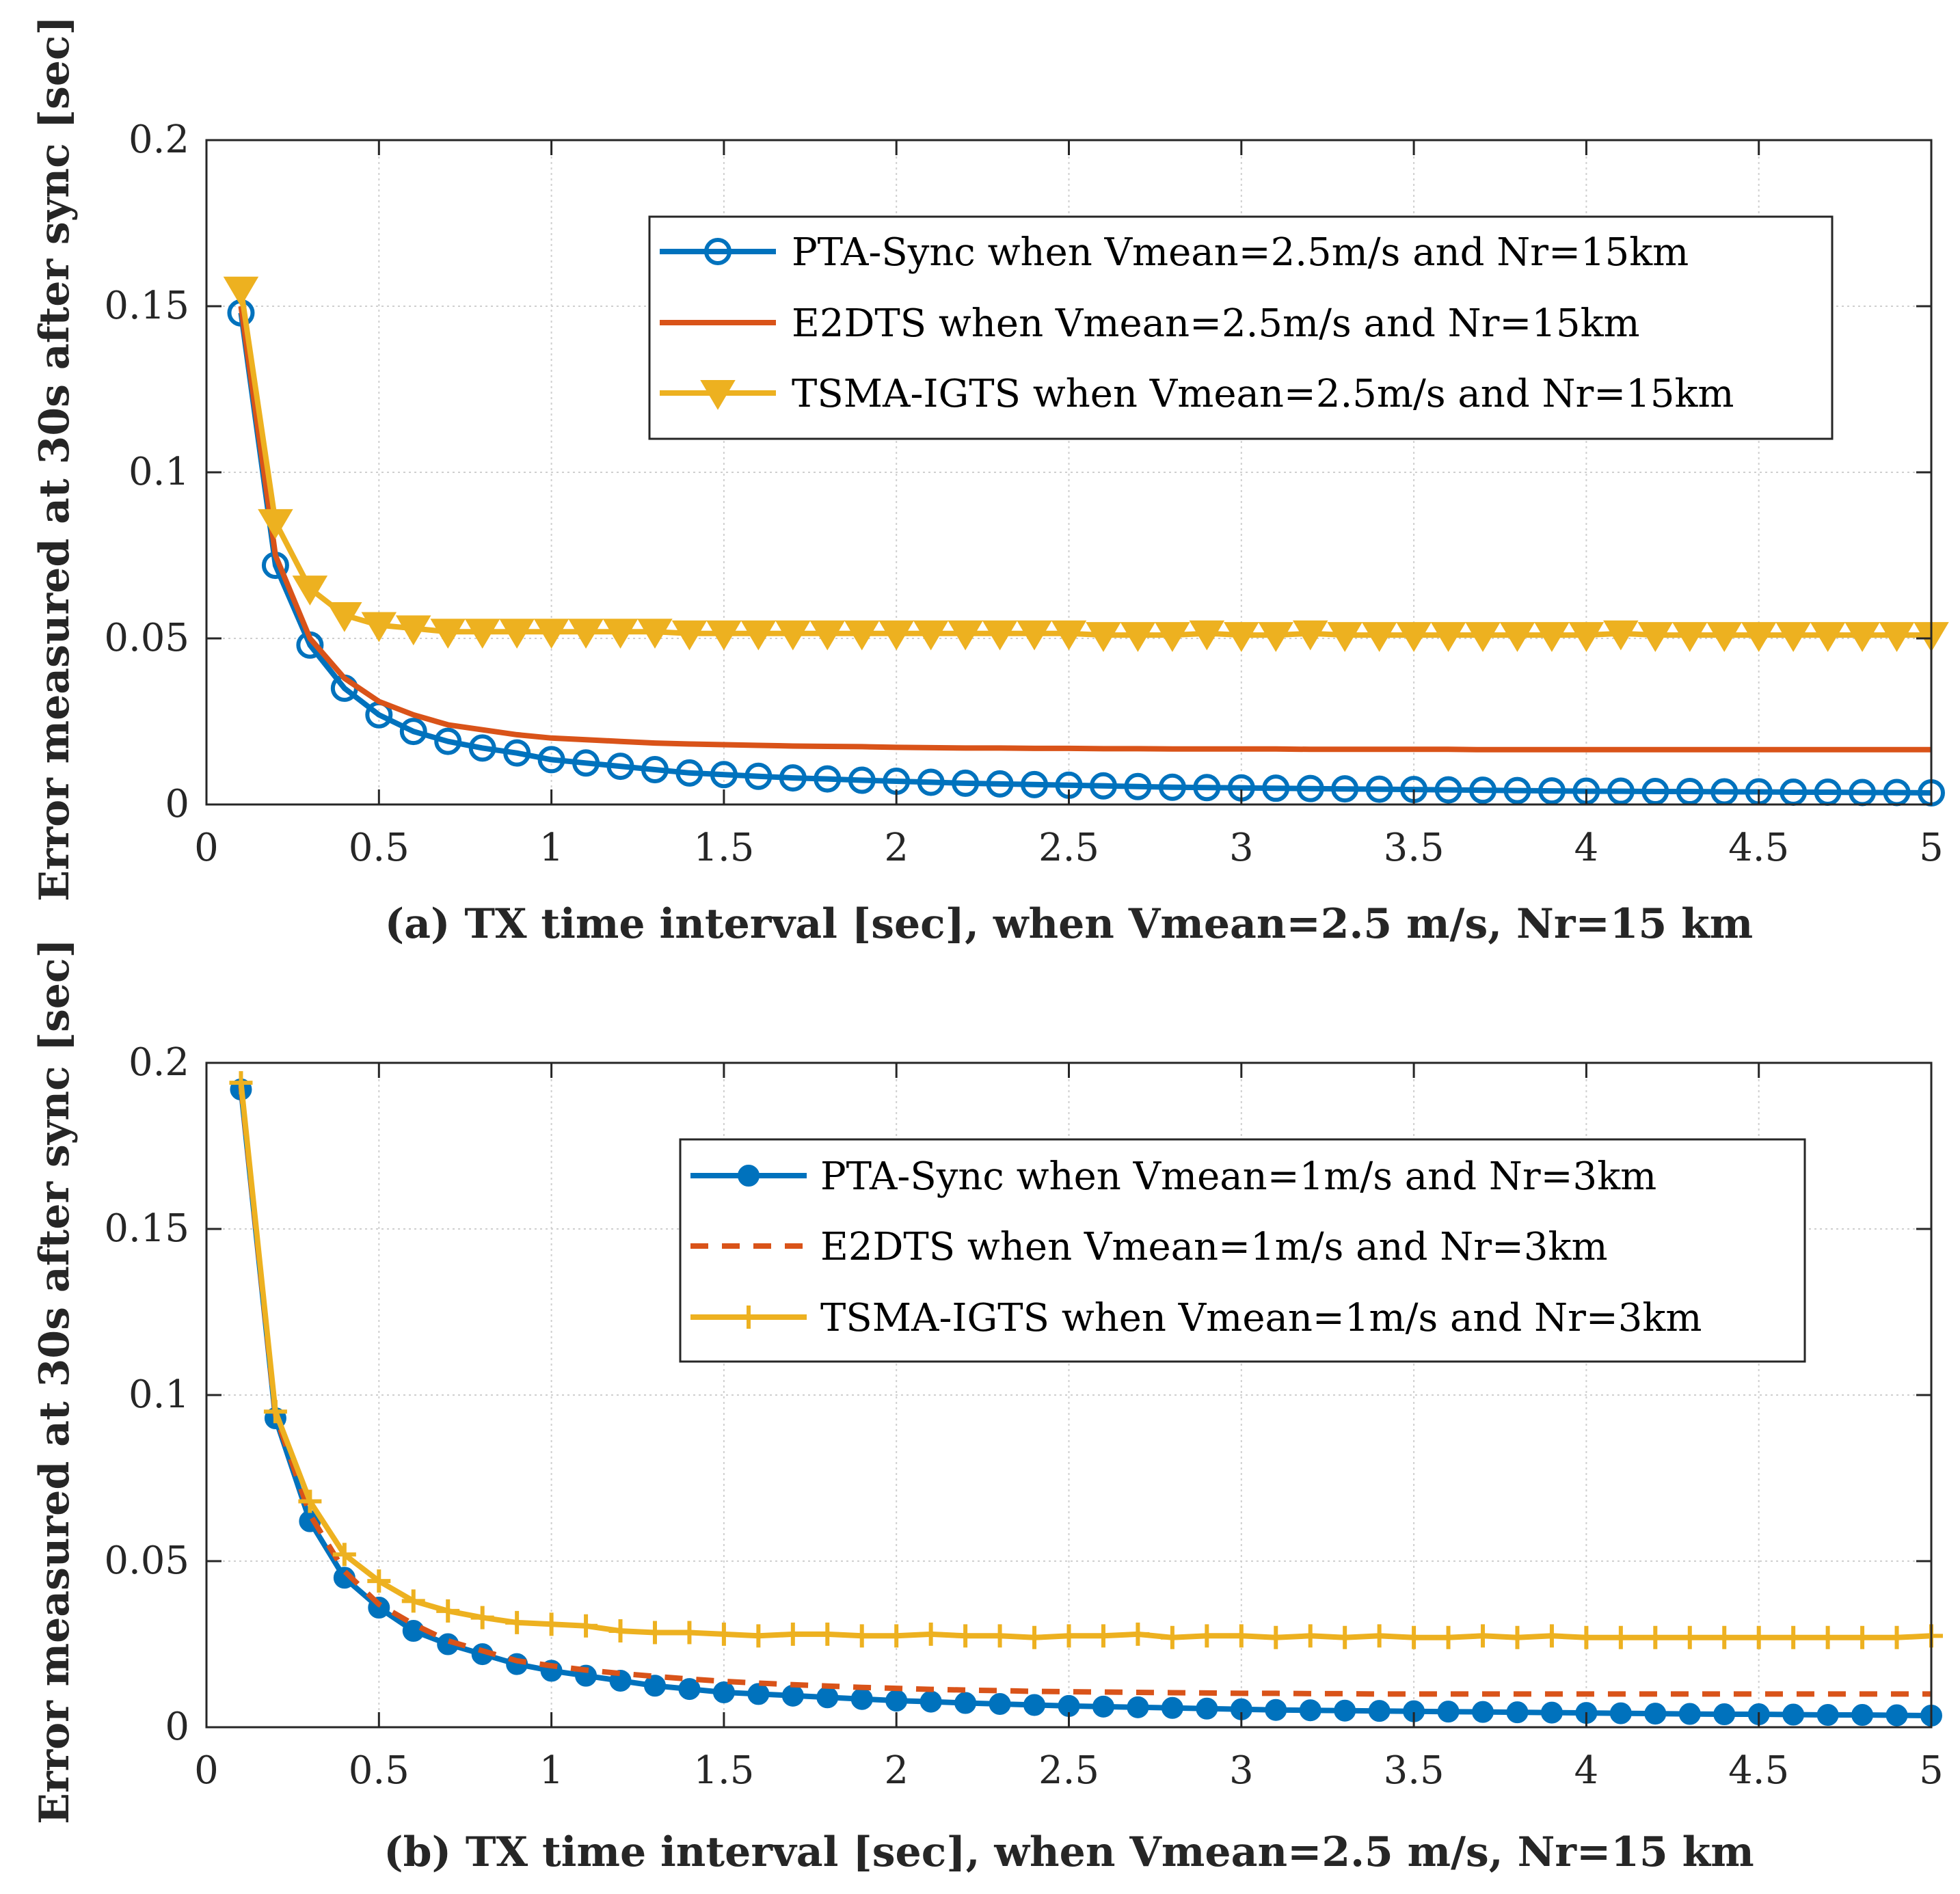  What do you see at coordinates (146, 306) in the screenshot?
I see `y-tick-label: 0.15` at bounding box center [146, 306].